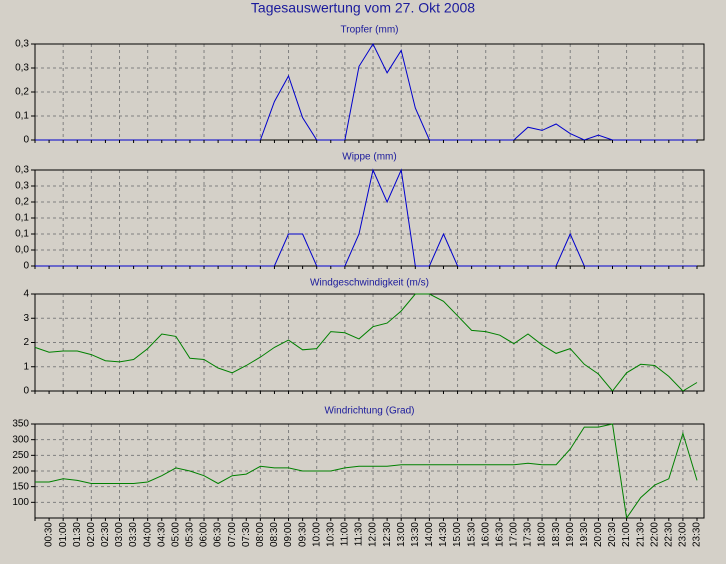  What do you see at coordinates (20, 486) in the screenshot?
I see `y-tick-label: 150` at bounding box center [20, 486].